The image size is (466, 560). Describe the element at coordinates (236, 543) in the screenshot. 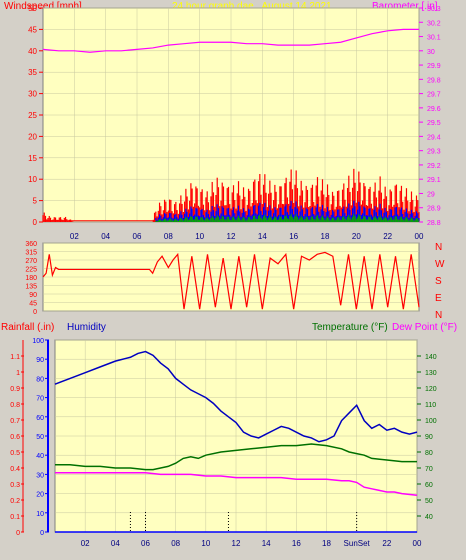

I see `temp-time-tick-label: 12` at that location.